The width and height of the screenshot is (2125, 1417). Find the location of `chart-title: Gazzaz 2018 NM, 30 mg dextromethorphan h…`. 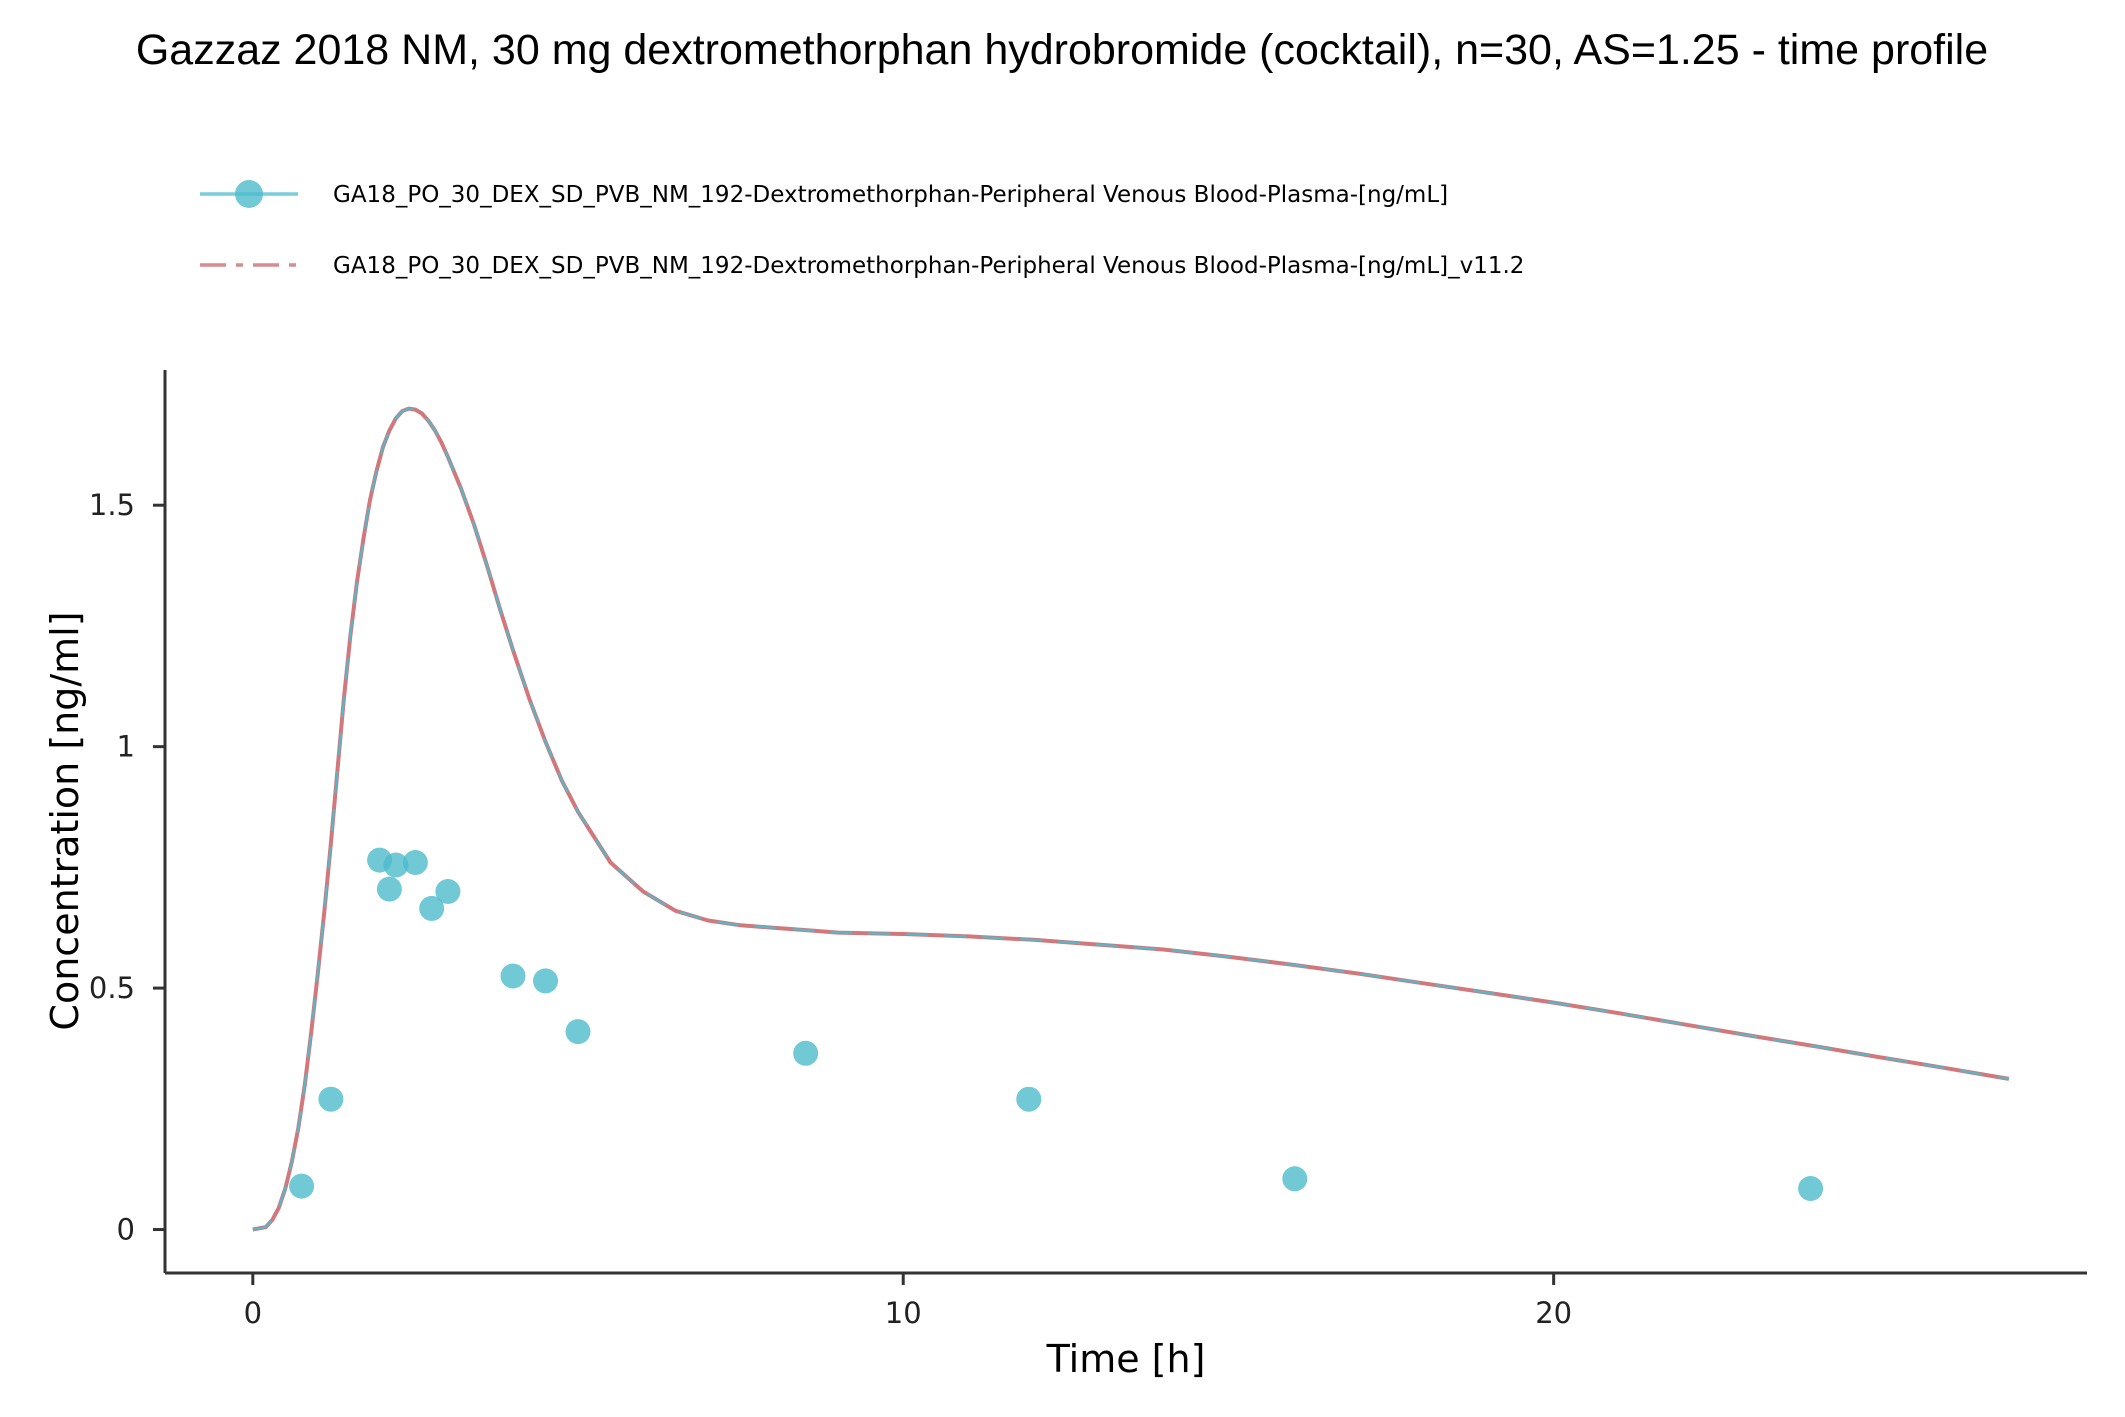

chart-title: Gazzaz 2018 NM, 30 mg dextromethorphan h… is located at coordinates (1062, 50).